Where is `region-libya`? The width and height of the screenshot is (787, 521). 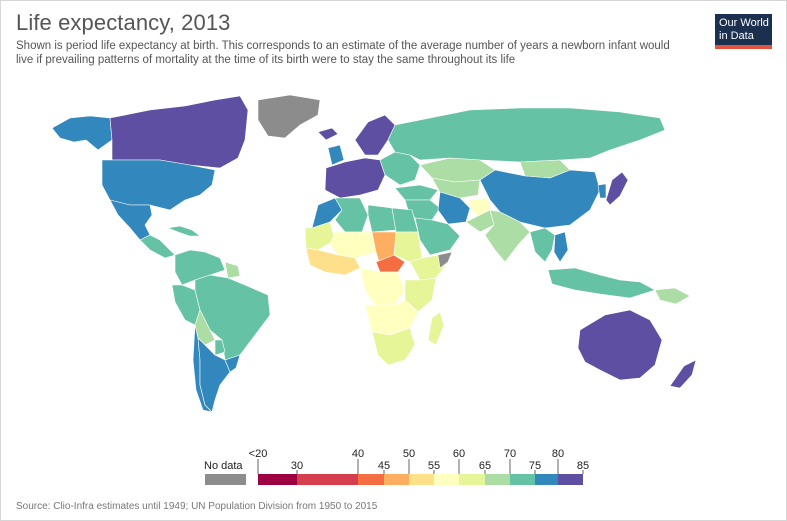 region-libya is located at coordinates (382, 218).